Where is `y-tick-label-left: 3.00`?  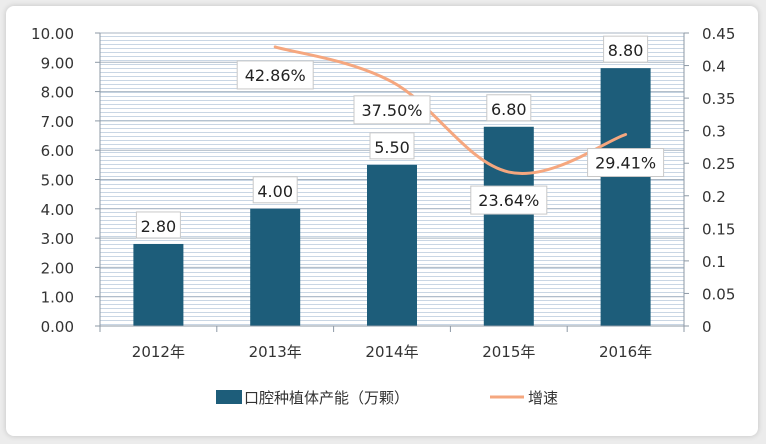
y-tick-label-left: 3.00 is located at coordinates (57, 239).